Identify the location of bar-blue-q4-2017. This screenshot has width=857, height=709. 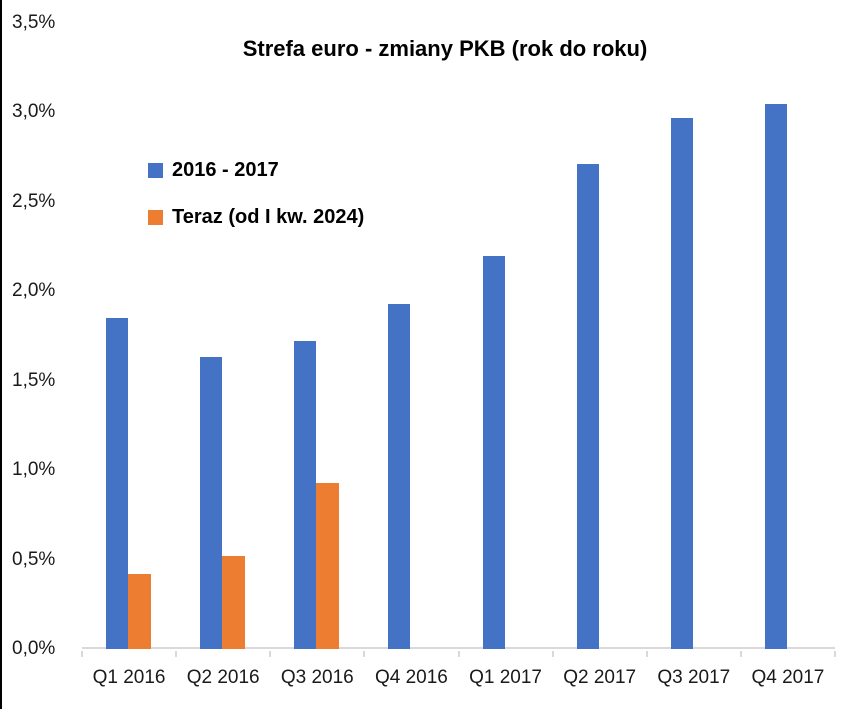
(775, 376).